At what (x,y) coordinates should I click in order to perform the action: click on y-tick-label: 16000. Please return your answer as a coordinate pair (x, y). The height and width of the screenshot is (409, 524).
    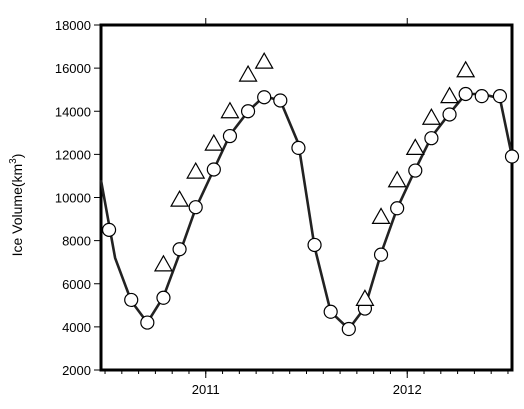
    Looking at the image, I should click on (73, 68).